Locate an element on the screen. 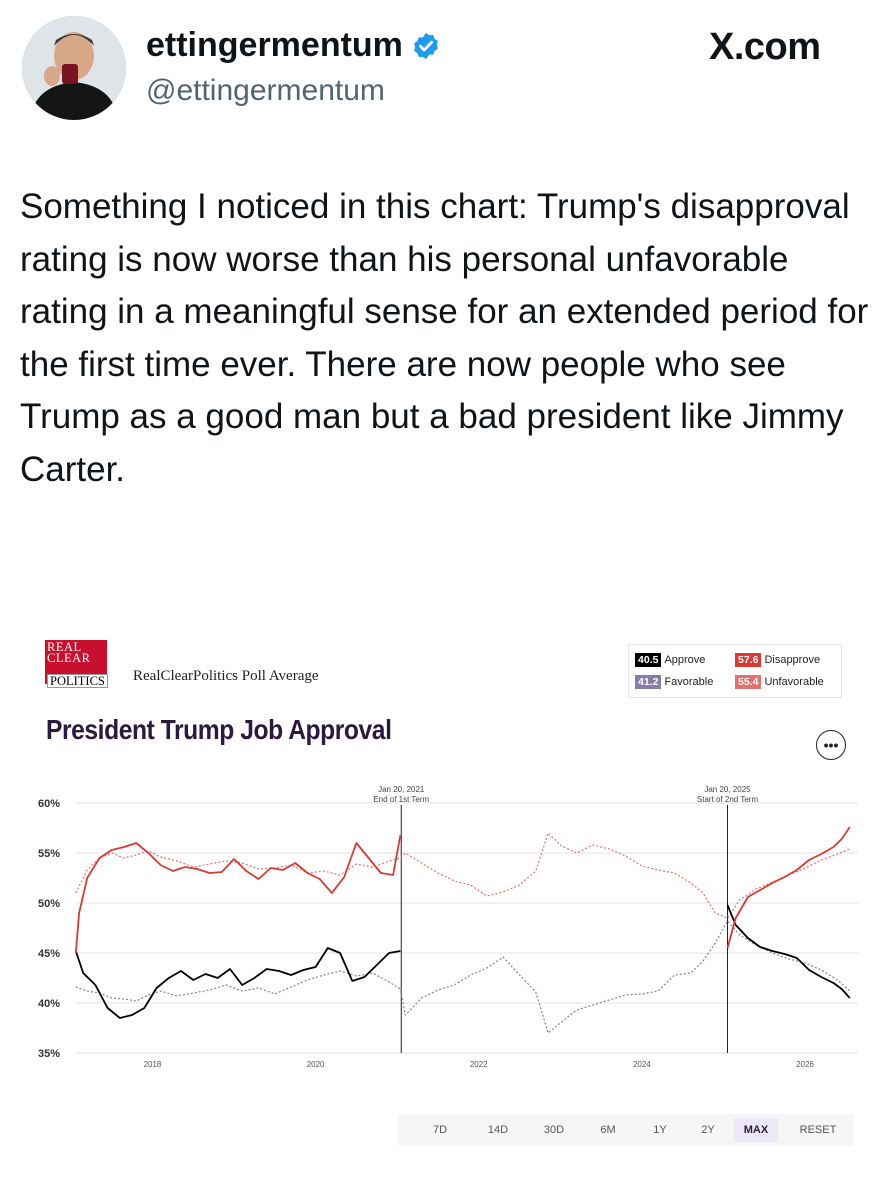 This screenshot has width=882, height=1200. legend-approve-label: Approve is located at coordinates (685, 660).